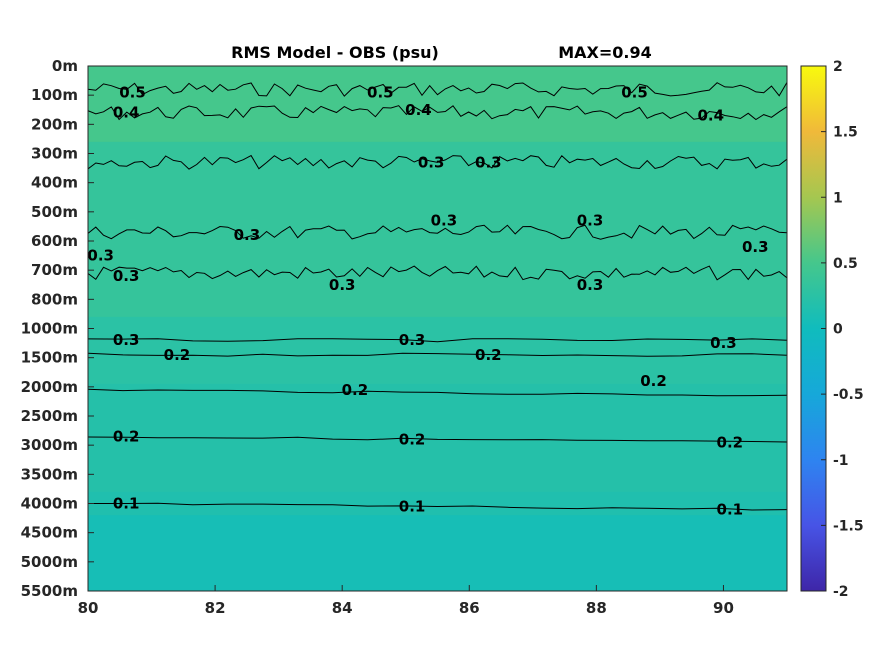 This screenshot has height=656, width=875. I want to click on x-axis: 80 82 84 86 88 90, so click(406, 601).